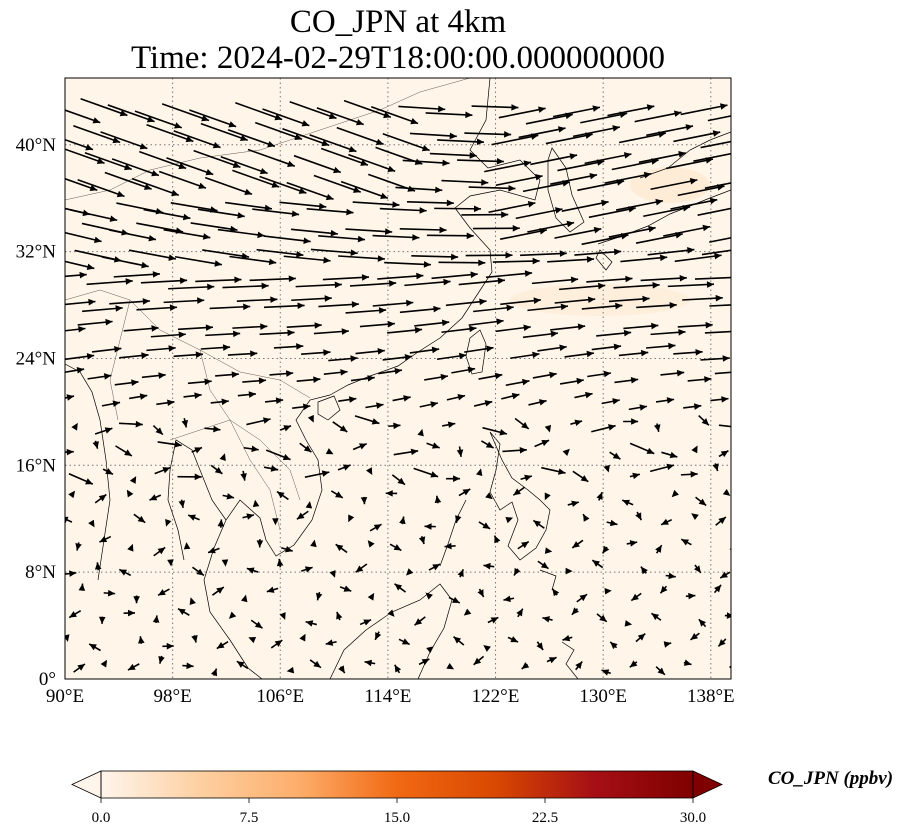  I want to click on x-tick-label: 130°E, so click(603, 696).